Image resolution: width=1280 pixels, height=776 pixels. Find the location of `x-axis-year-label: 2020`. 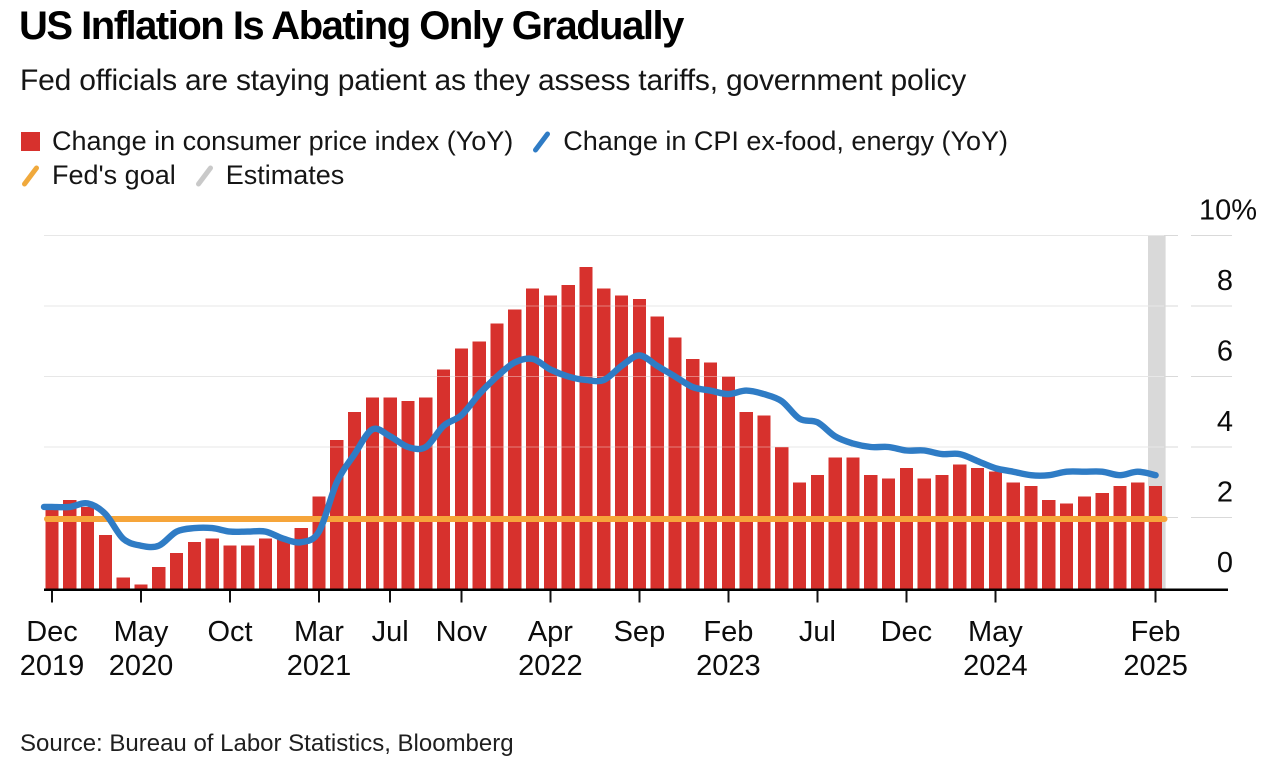

x-axis-year-label: 2020 is located at coordinates (141, 666).